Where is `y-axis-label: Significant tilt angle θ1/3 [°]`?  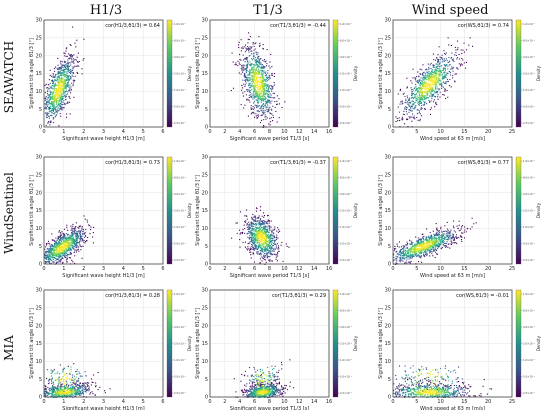 y-axis-label: Significant tilt angle θ1/3 [°] is located at coordinates (381, 73).